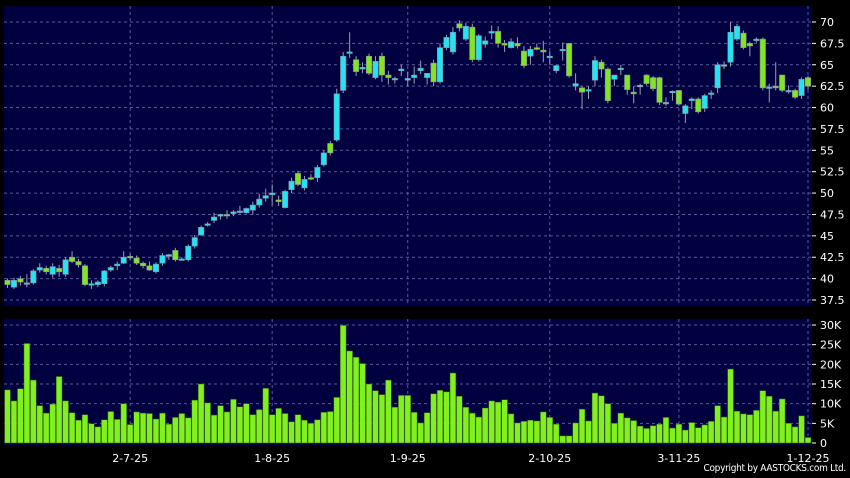  Describe the element at coordinates (827, 22) in the screenshot. I see `price-tick-label: 70` at that location.